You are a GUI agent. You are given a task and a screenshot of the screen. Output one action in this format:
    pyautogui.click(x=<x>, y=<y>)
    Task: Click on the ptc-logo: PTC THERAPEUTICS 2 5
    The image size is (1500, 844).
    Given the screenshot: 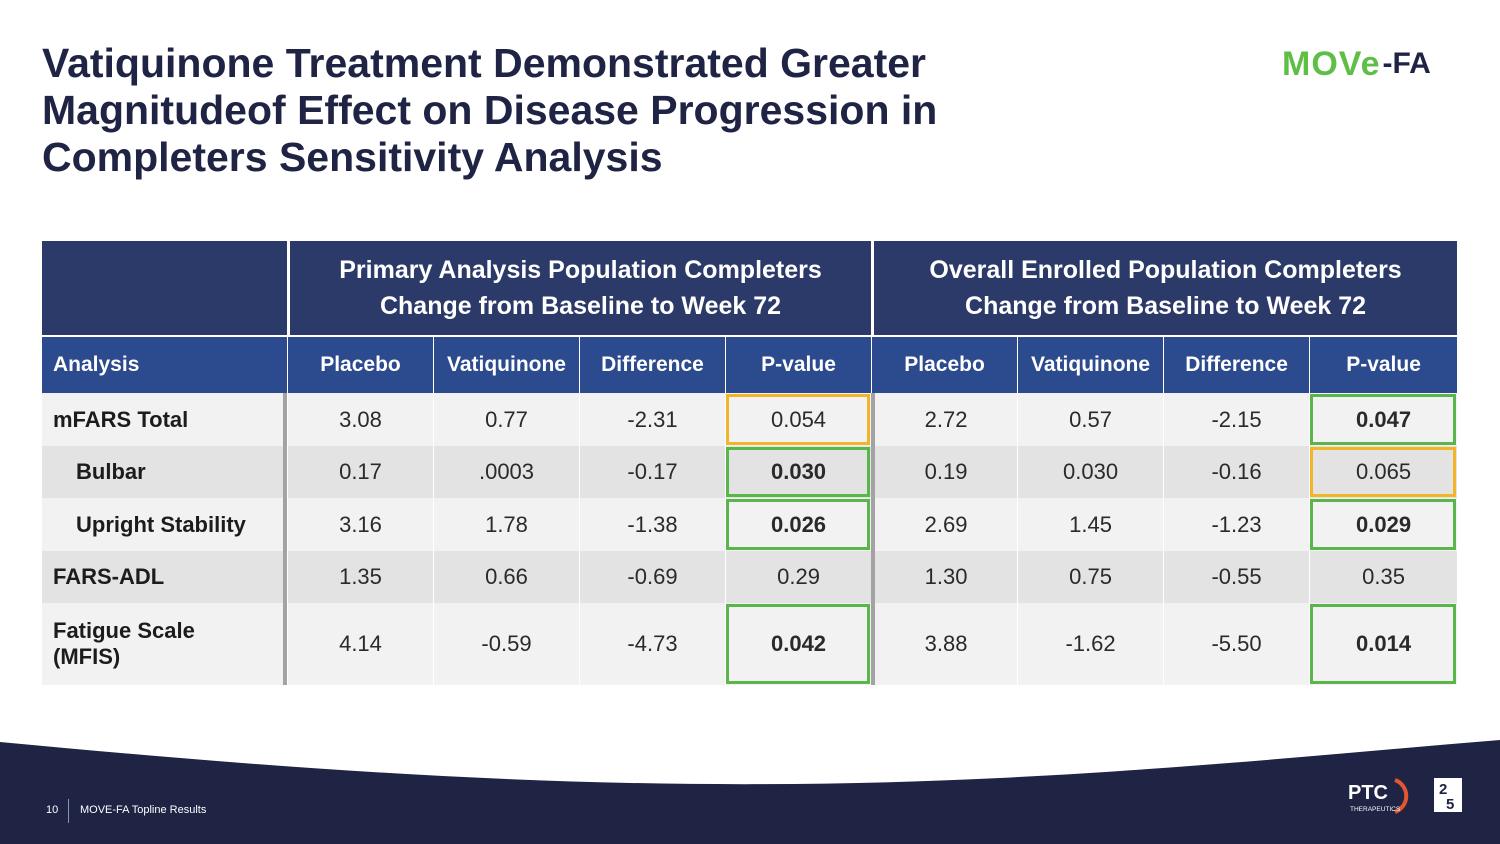 What is the action you would take?
    pyautogui.click(x=1405, y=796)
    